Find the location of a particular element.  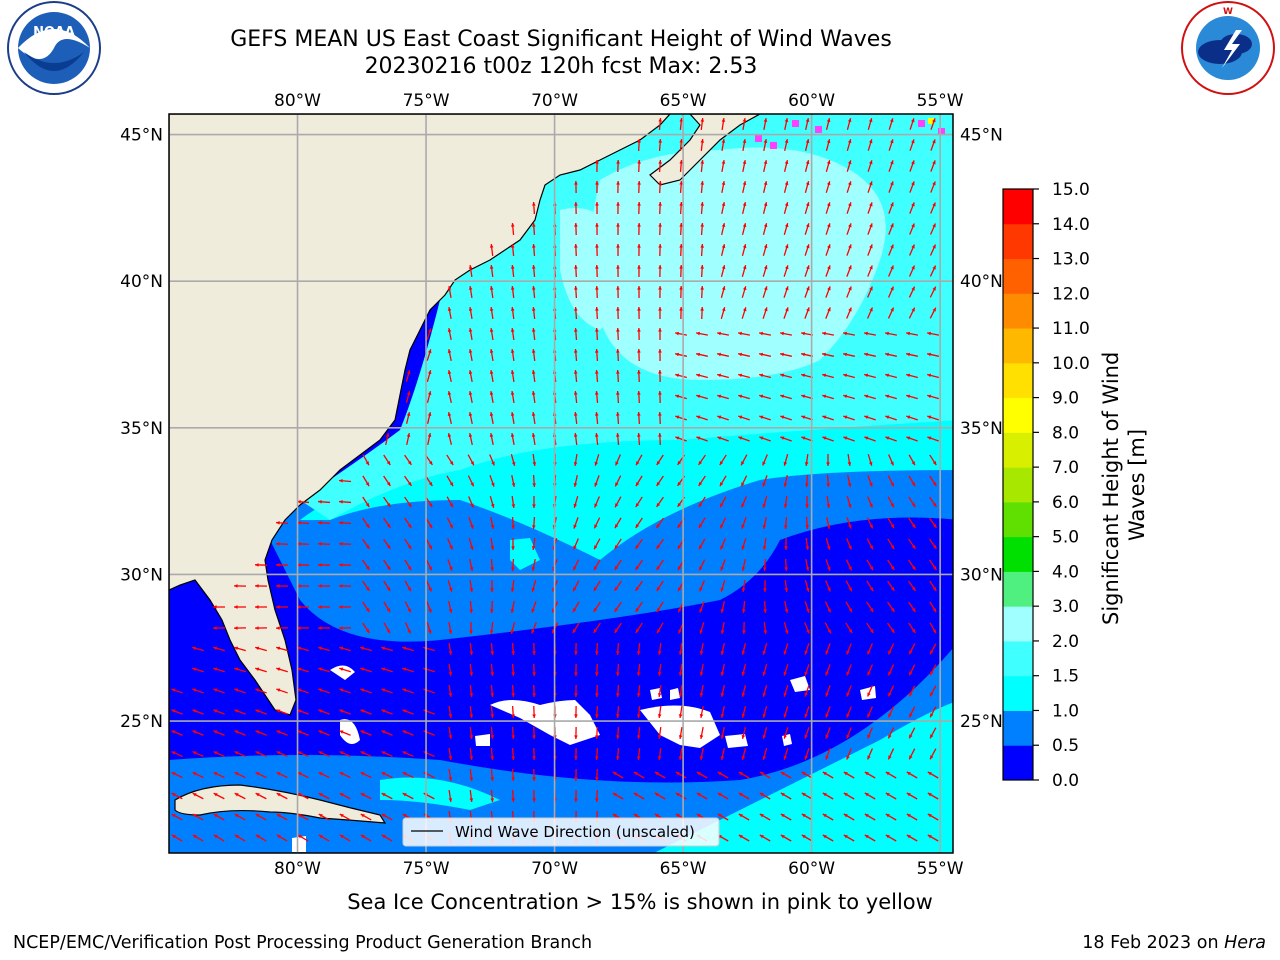

lat-tick-left: 30°N is located at coordinates (141, 575).